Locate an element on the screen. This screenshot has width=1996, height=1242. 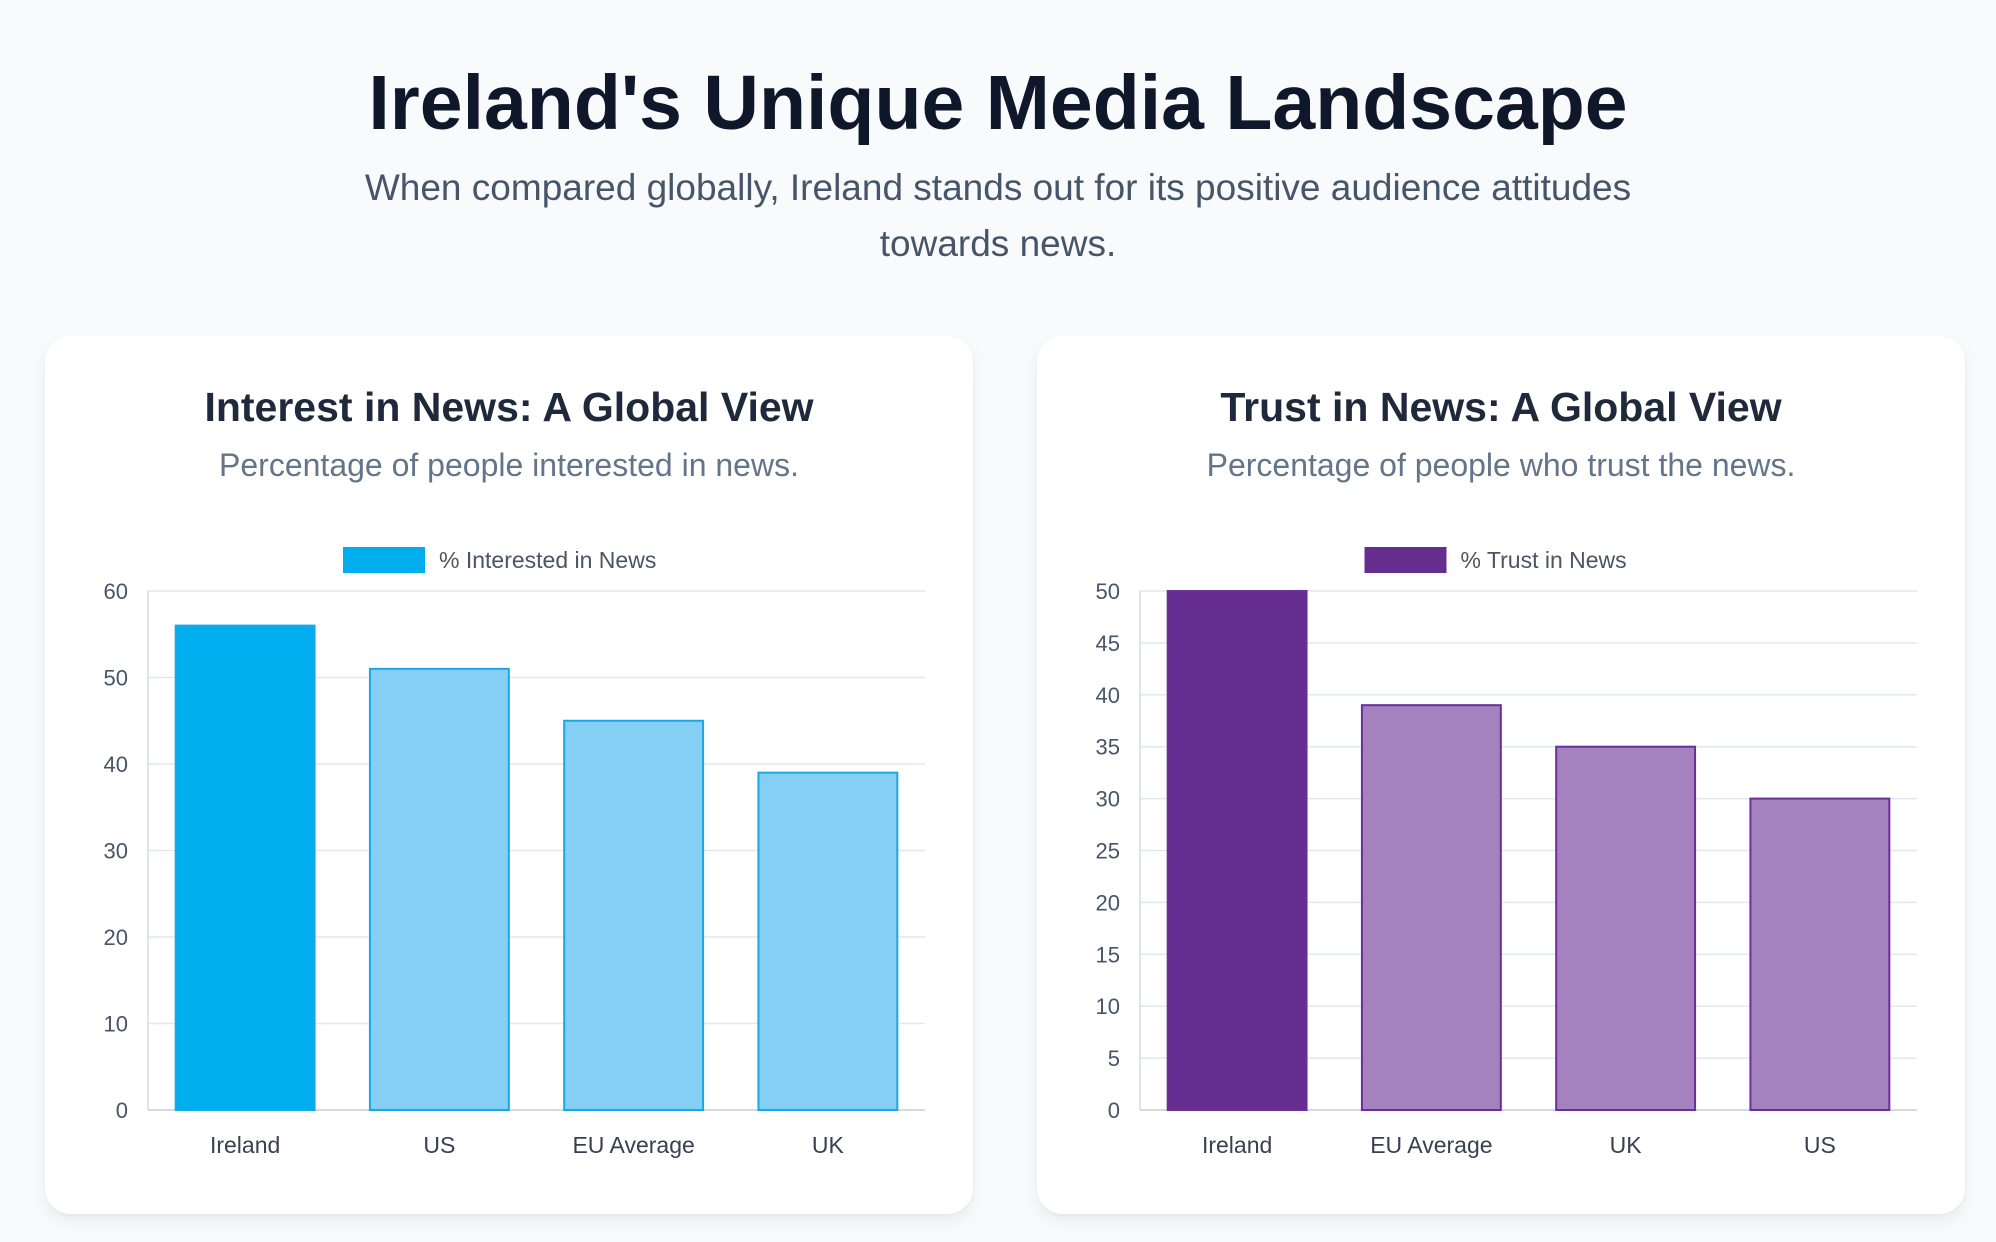
trust-chart-subtitle: Percentage of people who trust the news. is located at coordinates (1501, 465).